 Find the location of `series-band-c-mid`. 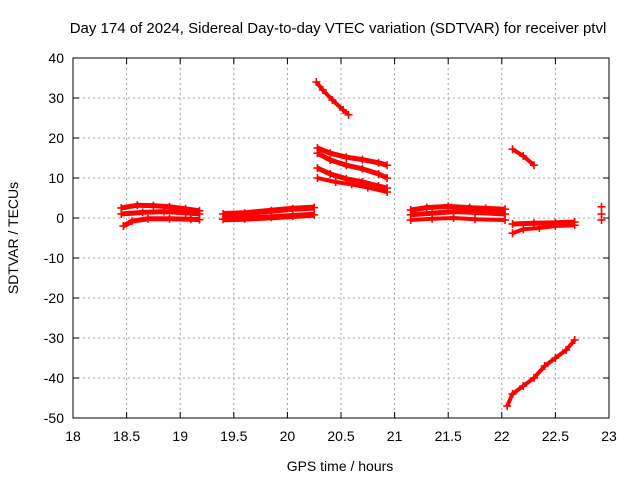

series-band-c-mid is located at coordinates (458, 213).